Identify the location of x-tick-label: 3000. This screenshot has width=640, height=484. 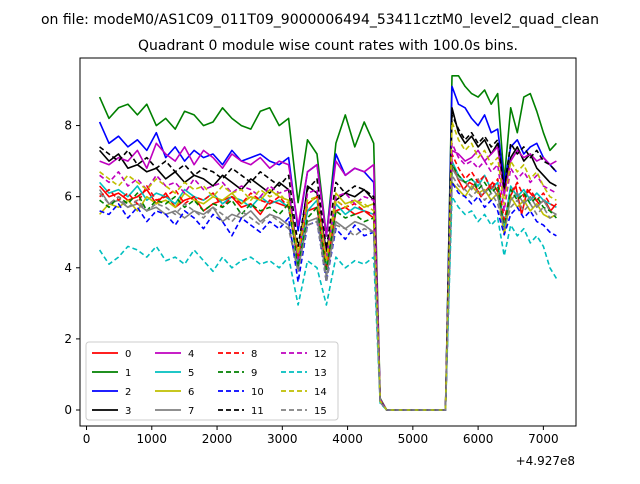
(282, 439).